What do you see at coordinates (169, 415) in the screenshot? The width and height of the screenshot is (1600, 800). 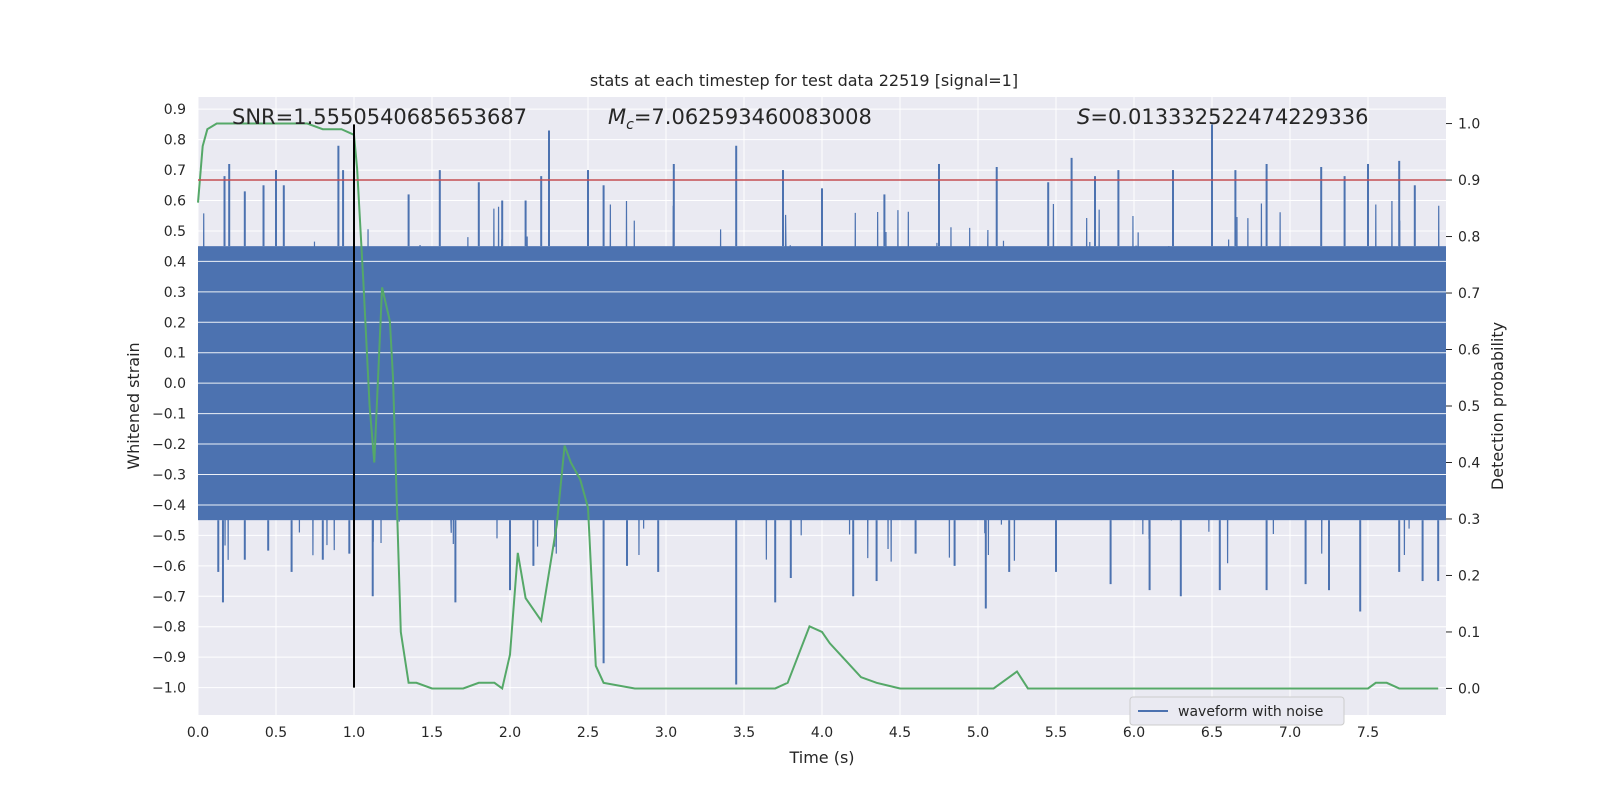 I see `y-tick-label: −0.1` at bounding box center [169, 415].